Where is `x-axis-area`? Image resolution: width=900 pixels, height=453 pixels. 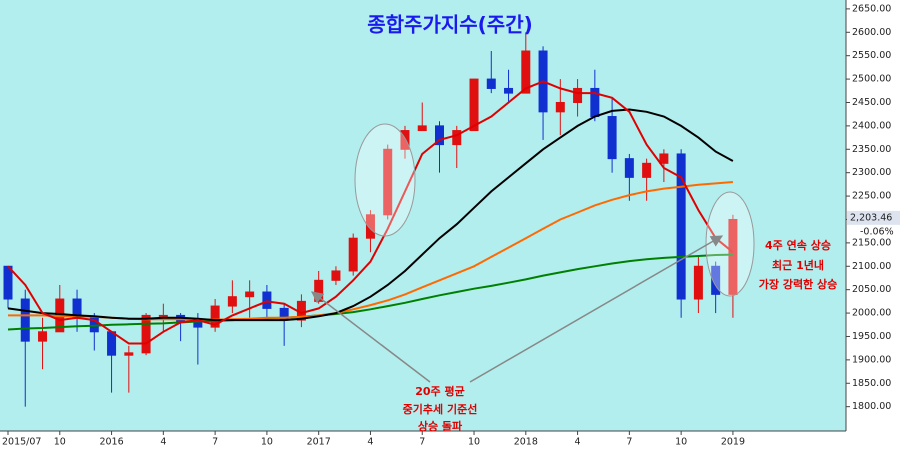
x-axis-area is located at coordinates (423, 442).